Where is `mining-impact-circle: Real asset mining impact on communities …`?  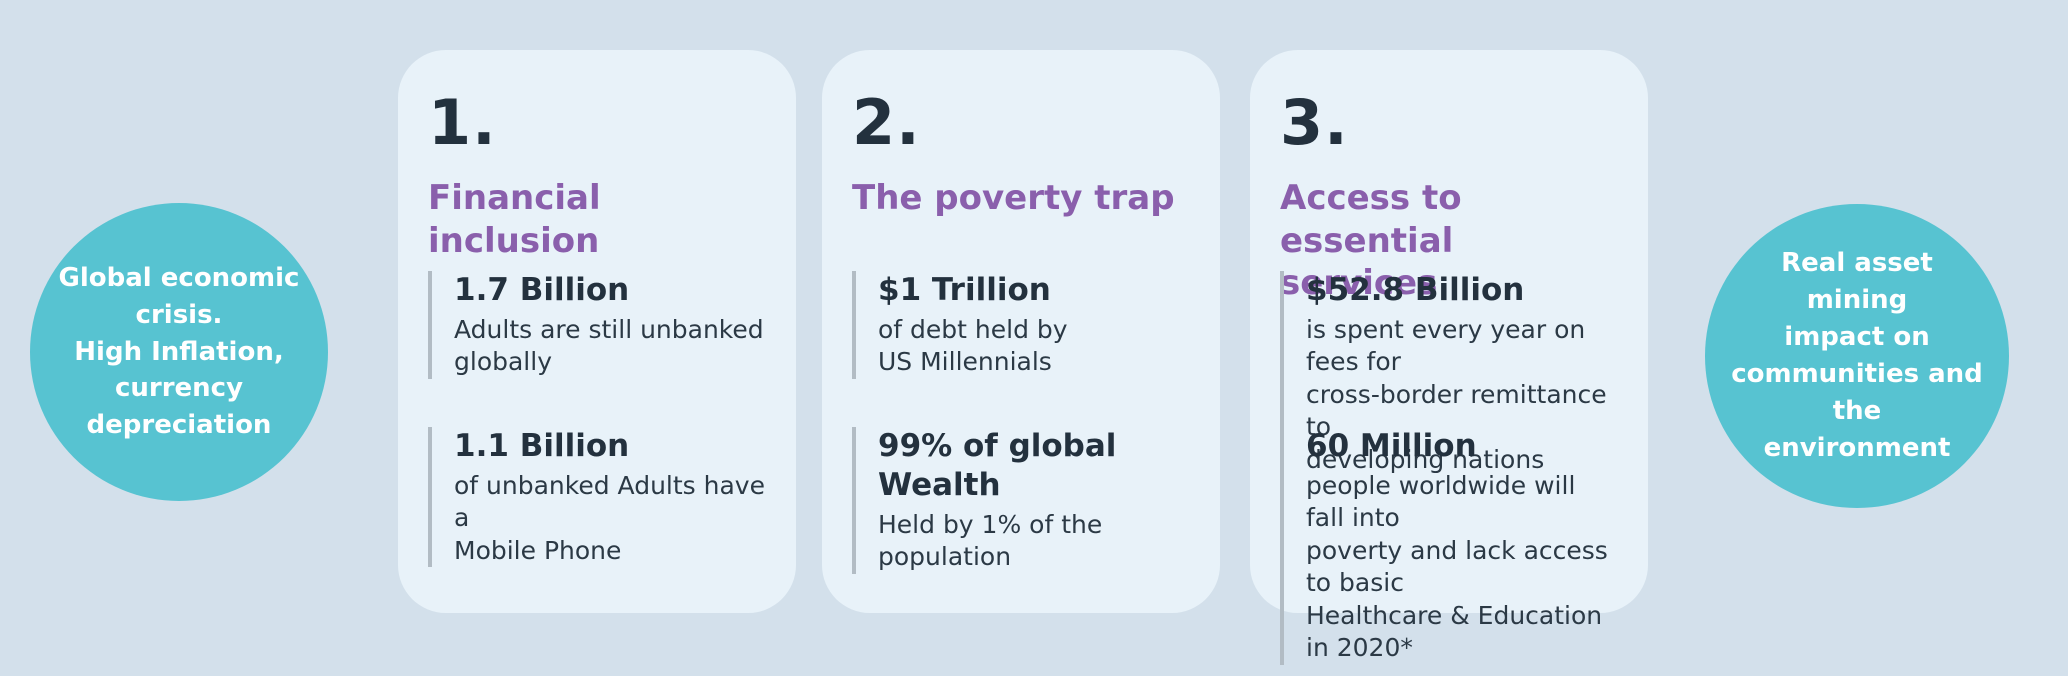 mining-impact-circle: Real asset mining impact on communities … is located at coordinates (1857, 356).